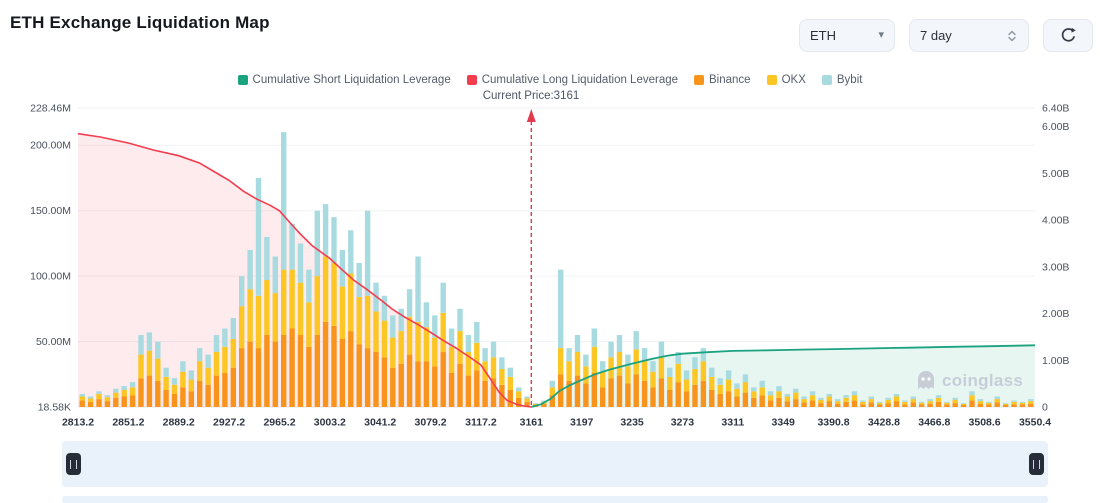 The width and height of the screenshot is (1100, 503). Describe the element at coordinates (1055, 221) in the screenshot. I see `svg-text: 4.00B` at that location.